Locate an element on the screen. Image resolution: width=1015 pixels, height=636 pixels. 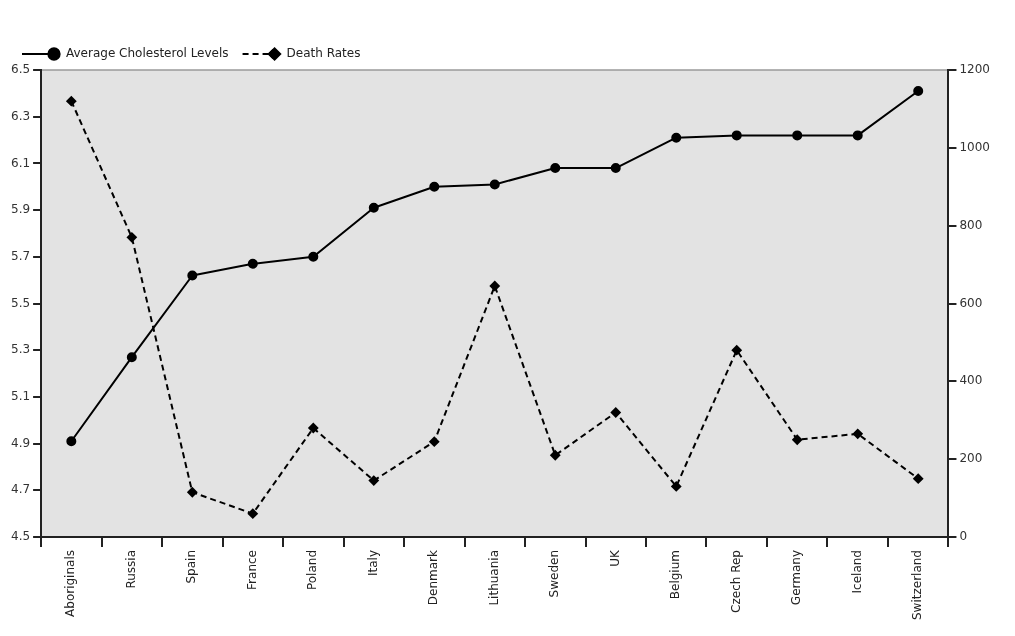
x-tick-label: Aboriginals is located at coordinates (70, 583).